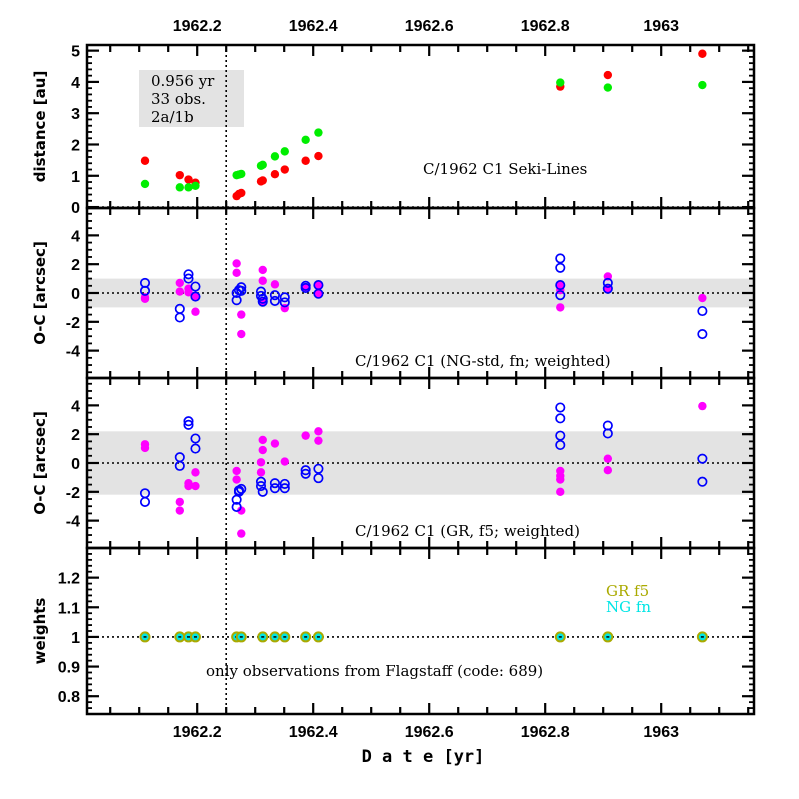 This screenshot has height=799, width=799. I want to click on x-tick-label-top: 1962.4, so click(313, 26).